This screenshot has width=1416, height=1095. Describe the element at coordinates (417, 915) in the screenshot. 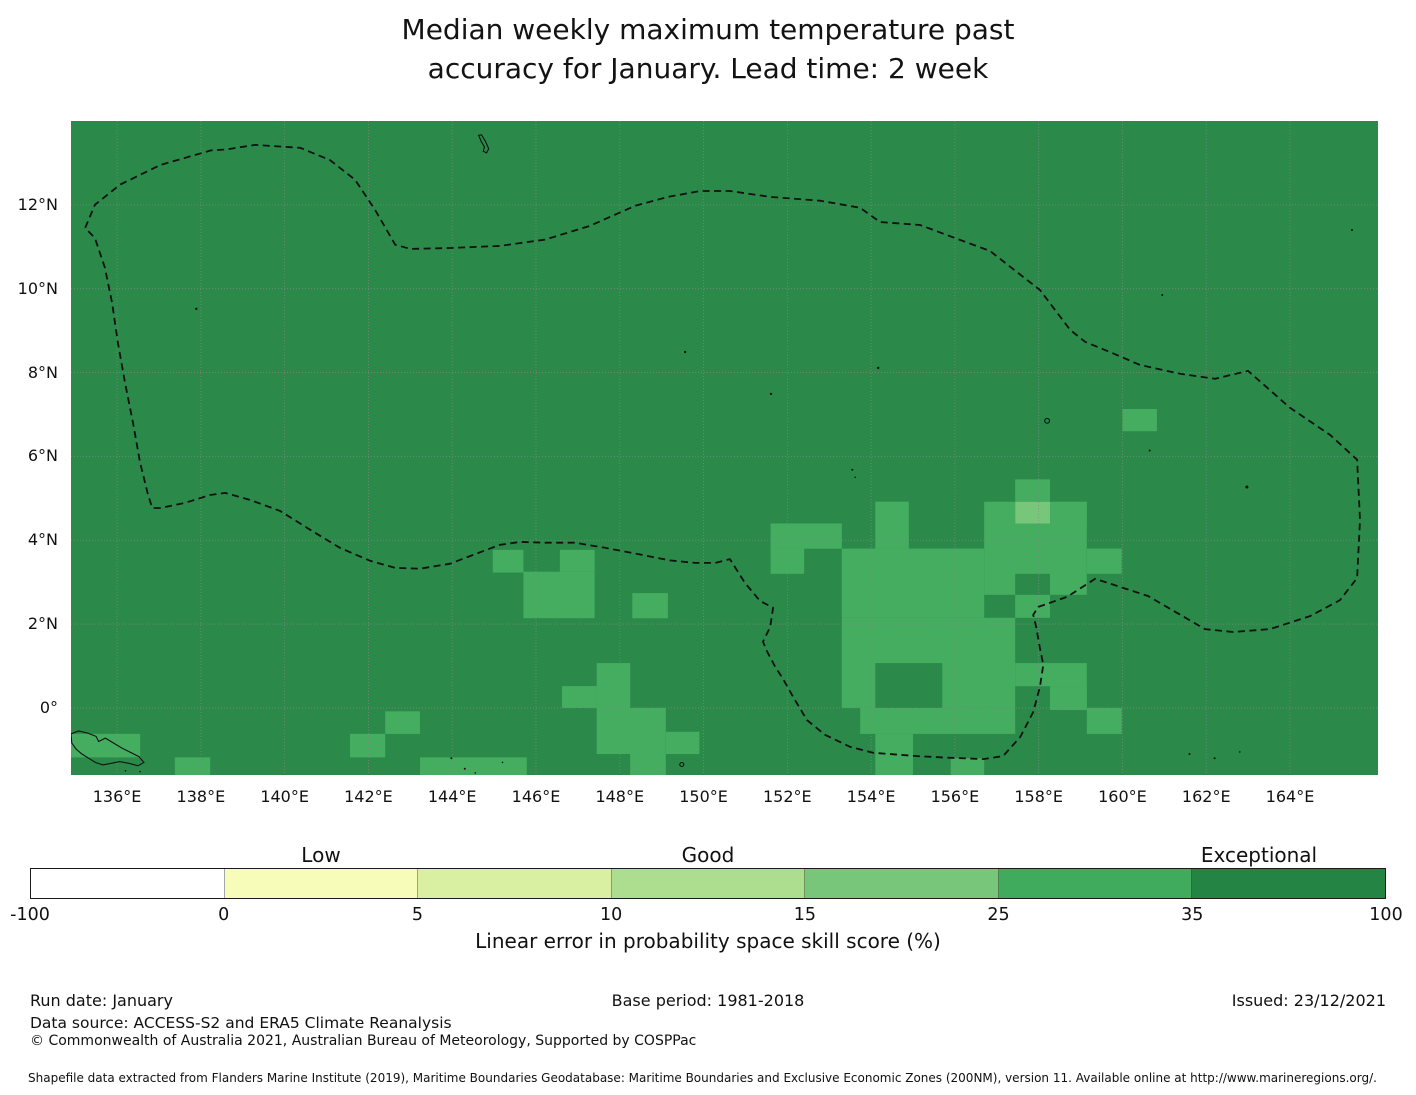

I see `colorbar-tick-label: 5` at that location.